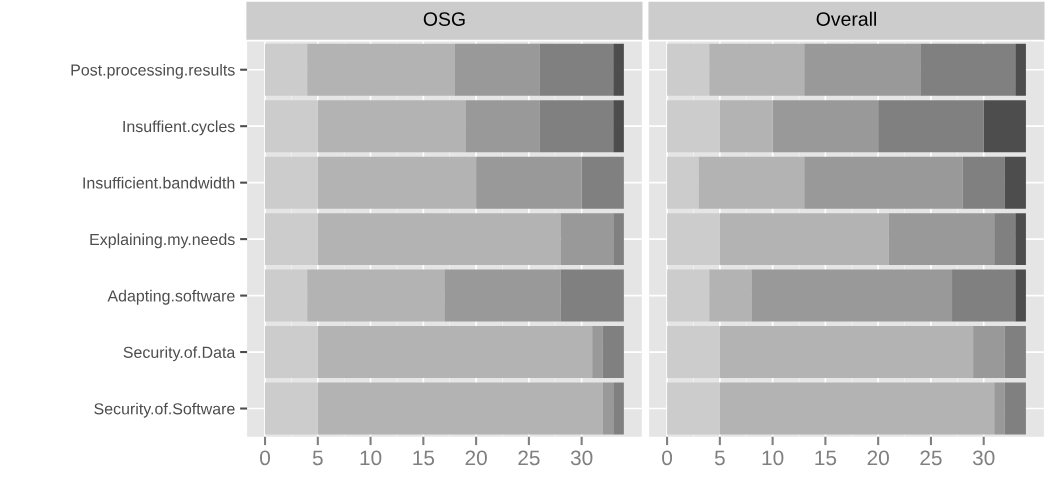 Image resolution: width=1047 pixels, height=488 pixels. What do you see at coordinates (846, 18) in the screenshot?
I see `chart-title: Overall` at bounding box center [846, 18].